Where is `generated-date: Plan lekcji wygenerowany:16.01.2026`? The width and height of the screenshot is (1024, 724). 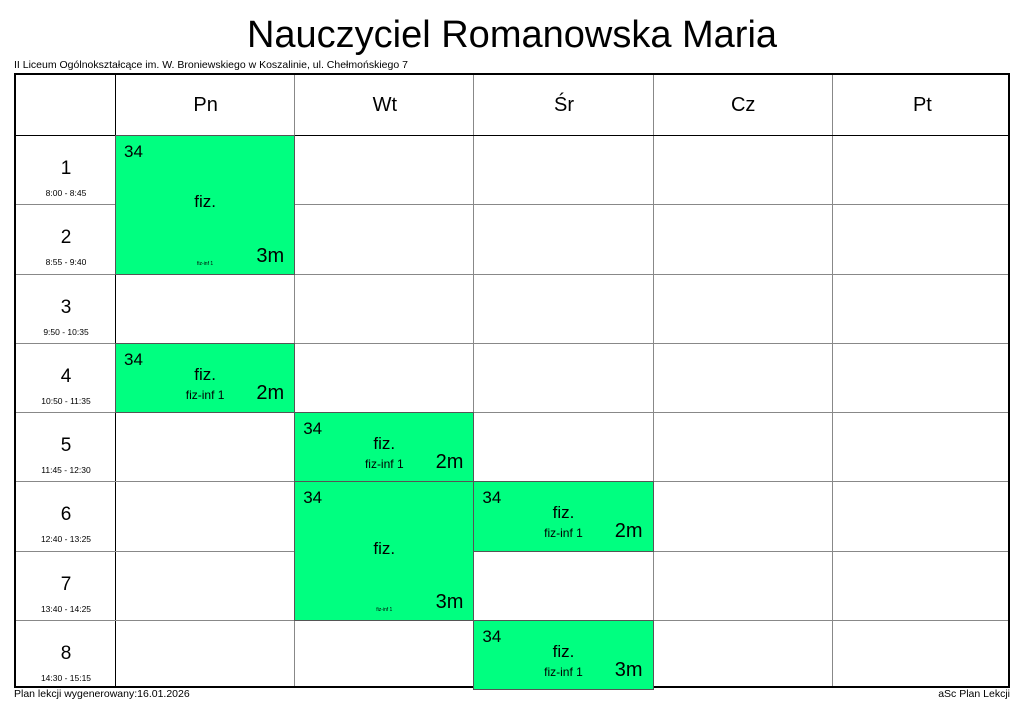
generated-date: Plan lekcji wygenerowany:16.01.2026 is located at coordinates (102, 694).